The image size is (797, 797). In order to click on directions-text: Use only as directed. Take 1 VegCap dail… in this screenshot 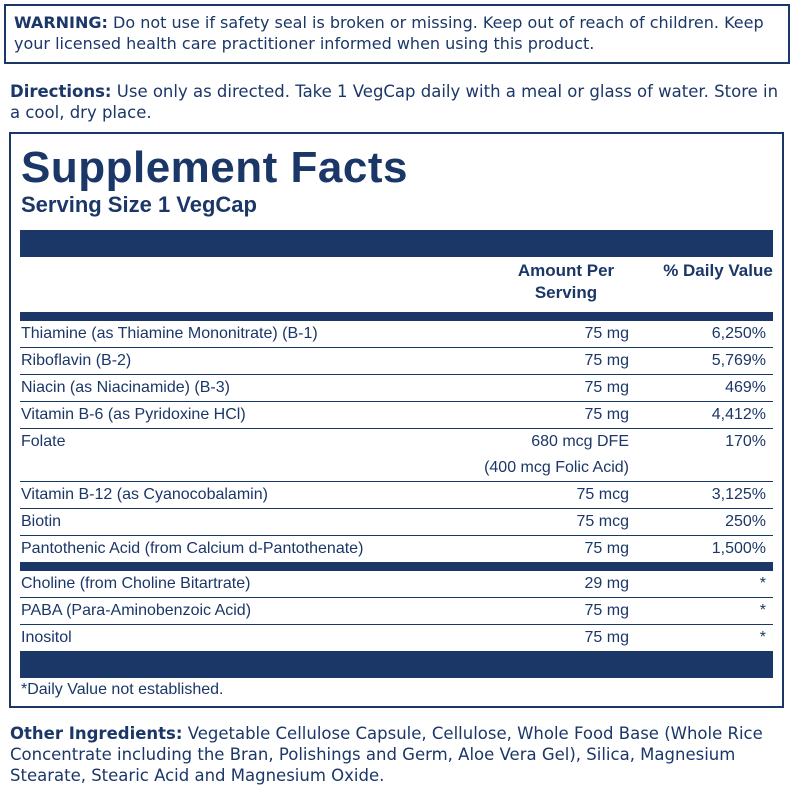, I will do `click(394, 102)`.